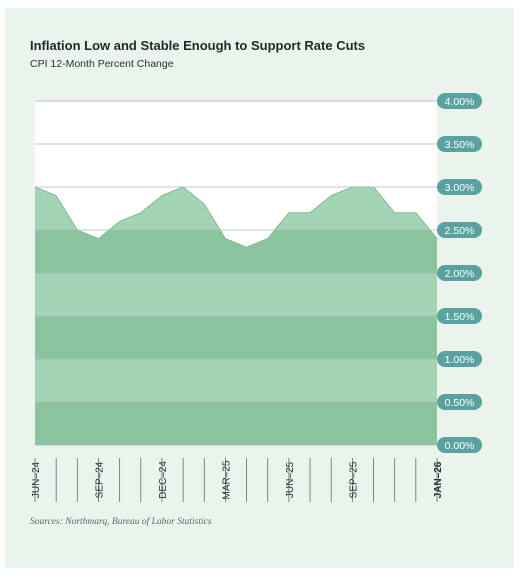 This screenshot has height=577, width=521. I want to click on chart-subtitle: CPI 12-Month Percent Change, so click(102, 64).